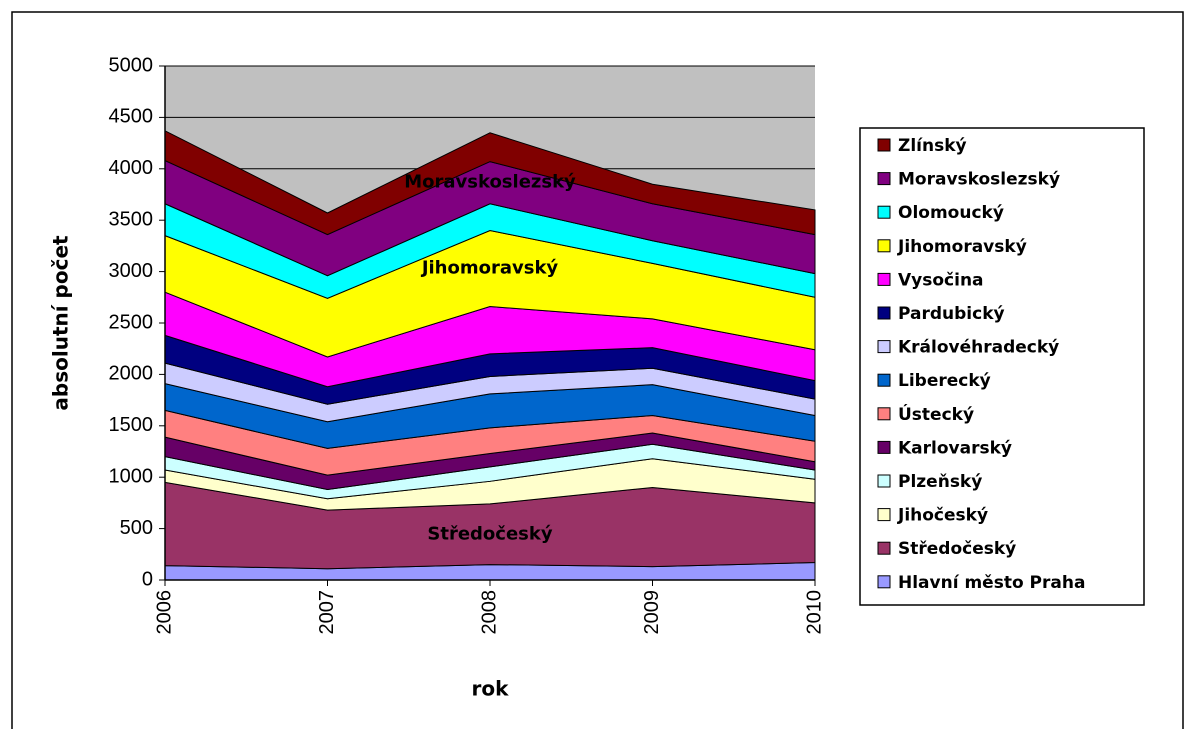 This screenshot has height=729, width=1194. What do you see at coordinates (131, 322) in the screenshot?
I see `y-tick-label: 2500` at bounding box center [131, 322].